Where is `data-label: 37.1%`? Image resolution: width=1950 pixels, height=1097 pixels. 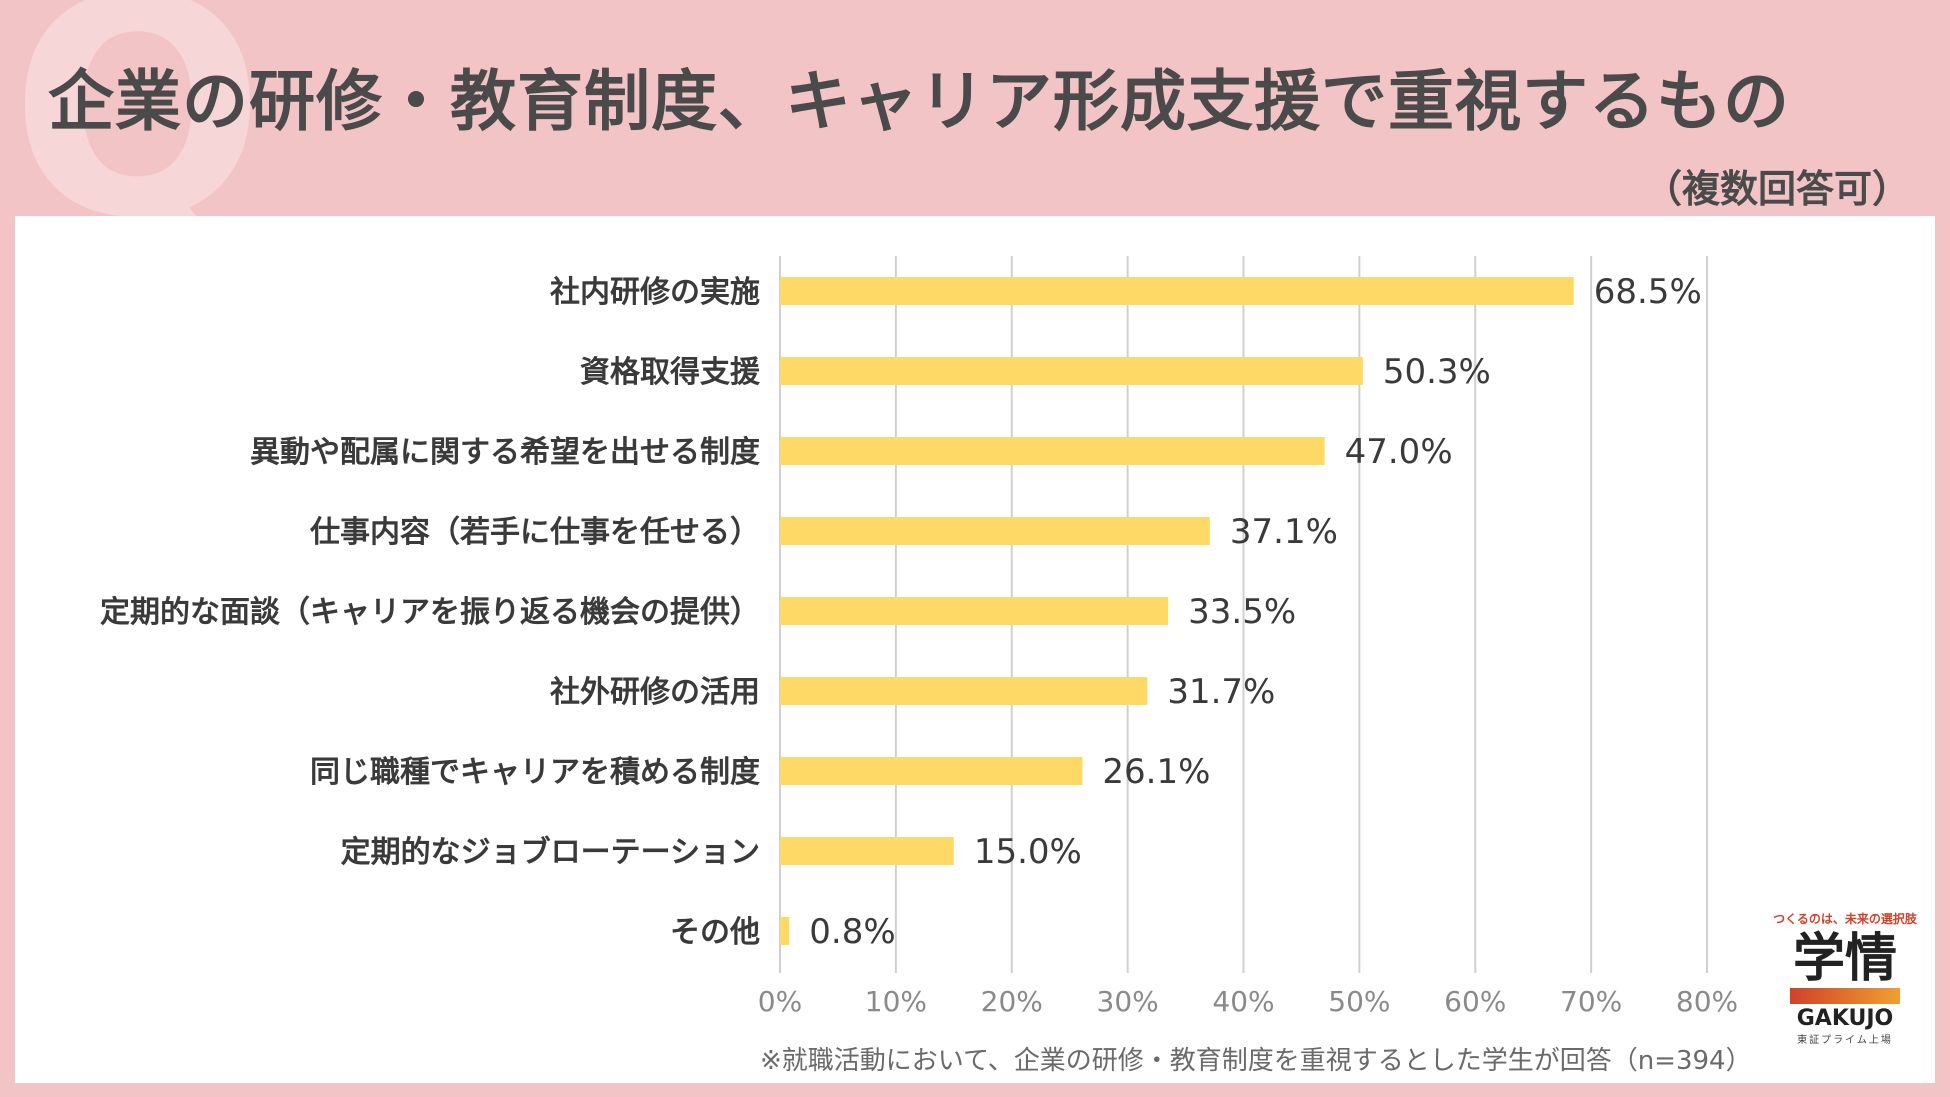 data-label: 37.1% is located at coordinates (1284, 532).